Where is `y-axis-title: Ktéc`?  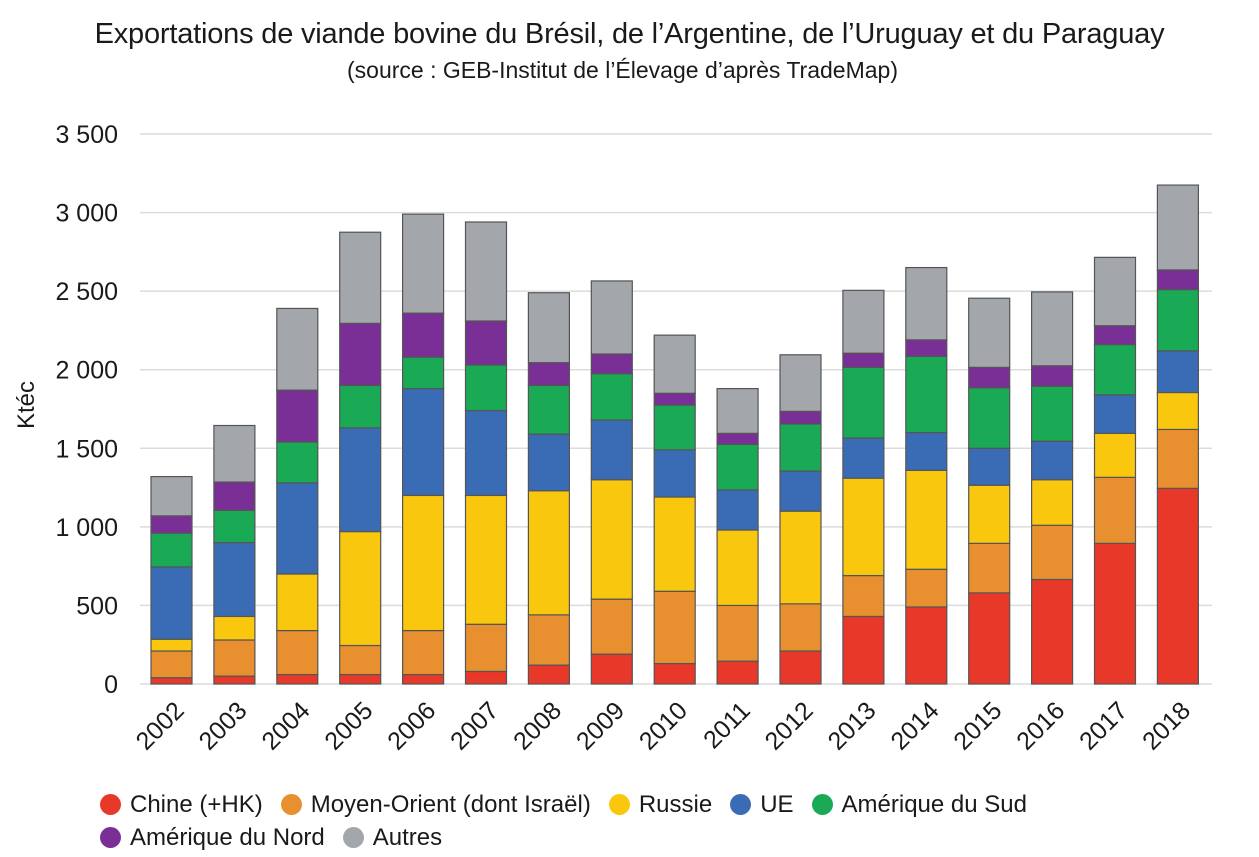
y-axis-title: Ktéc is located at coordinates (26, 405).